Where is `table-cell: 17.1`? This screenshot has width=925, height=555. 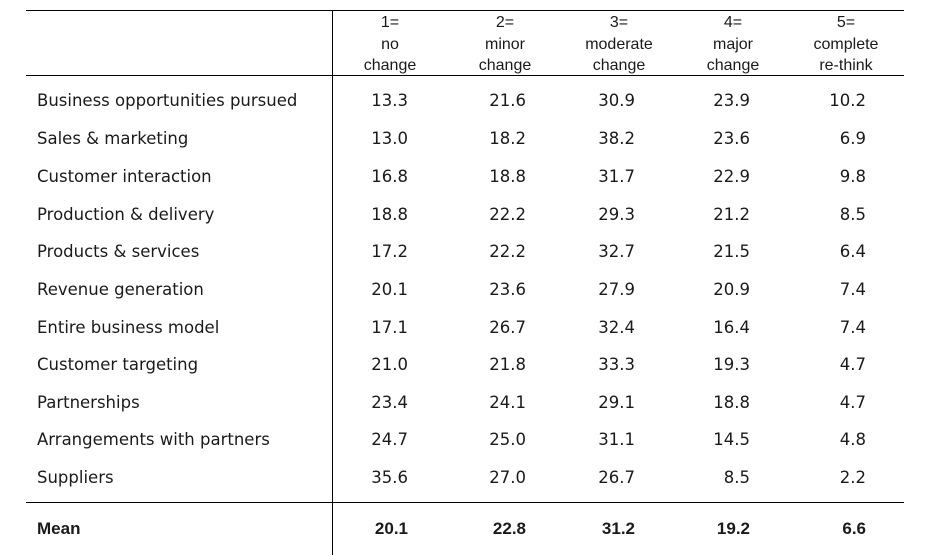
table-cell: 17.1 is located at coordinates (389, 327).